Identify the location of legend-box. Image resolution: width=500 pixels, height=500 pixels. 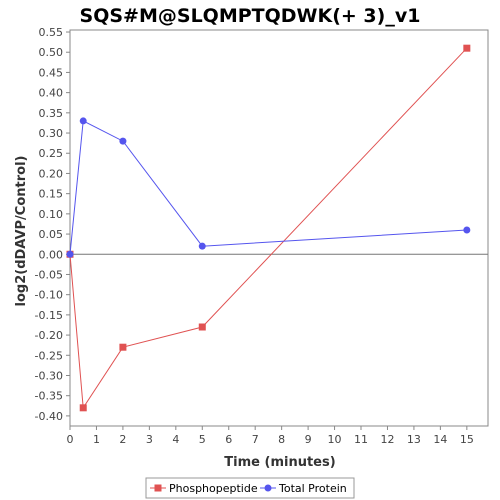
(250, 488).